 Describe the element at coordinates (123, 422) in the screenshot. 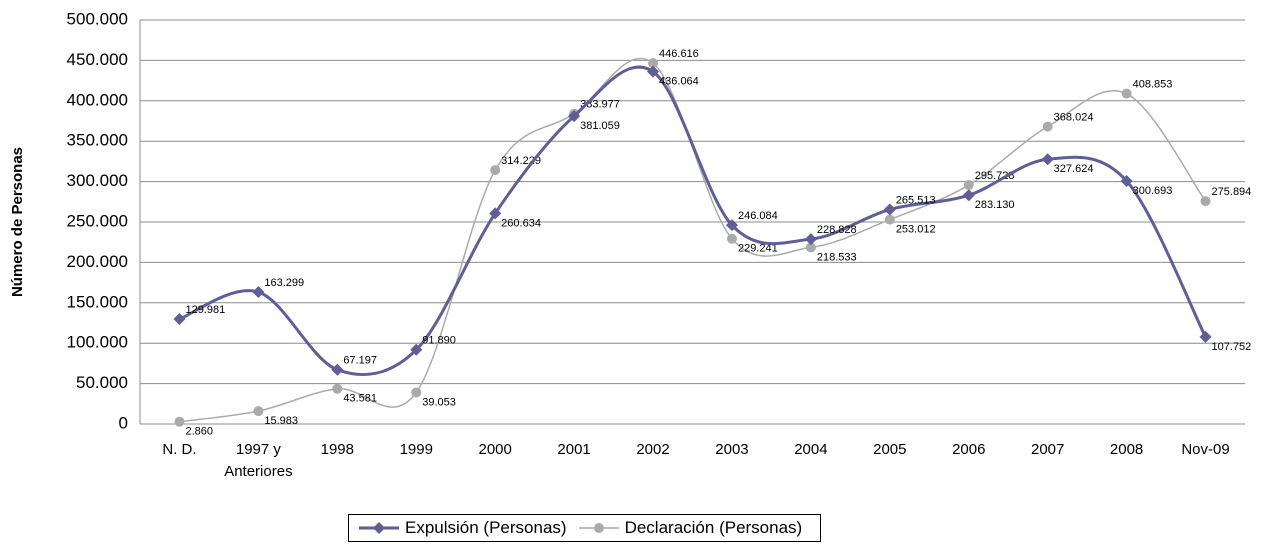

I see `y-tick-label: 0` at that location.